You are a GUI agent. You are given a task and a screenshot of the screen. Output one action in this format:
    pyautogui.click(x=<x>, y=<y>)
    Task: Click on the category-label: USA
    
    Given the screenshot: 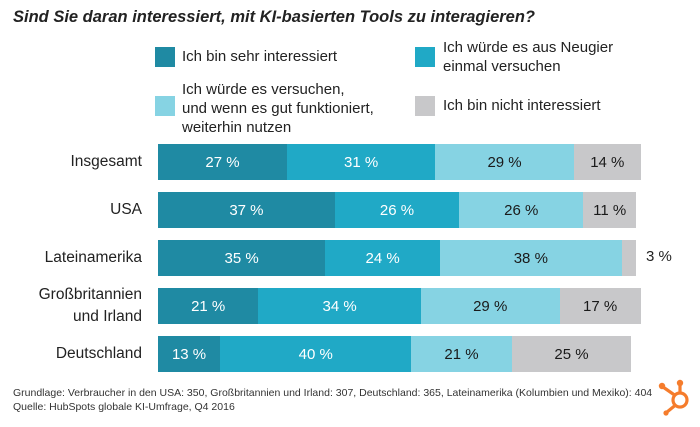 What is the action you would take?
    pyautogui.click(x=126, y=209)
    